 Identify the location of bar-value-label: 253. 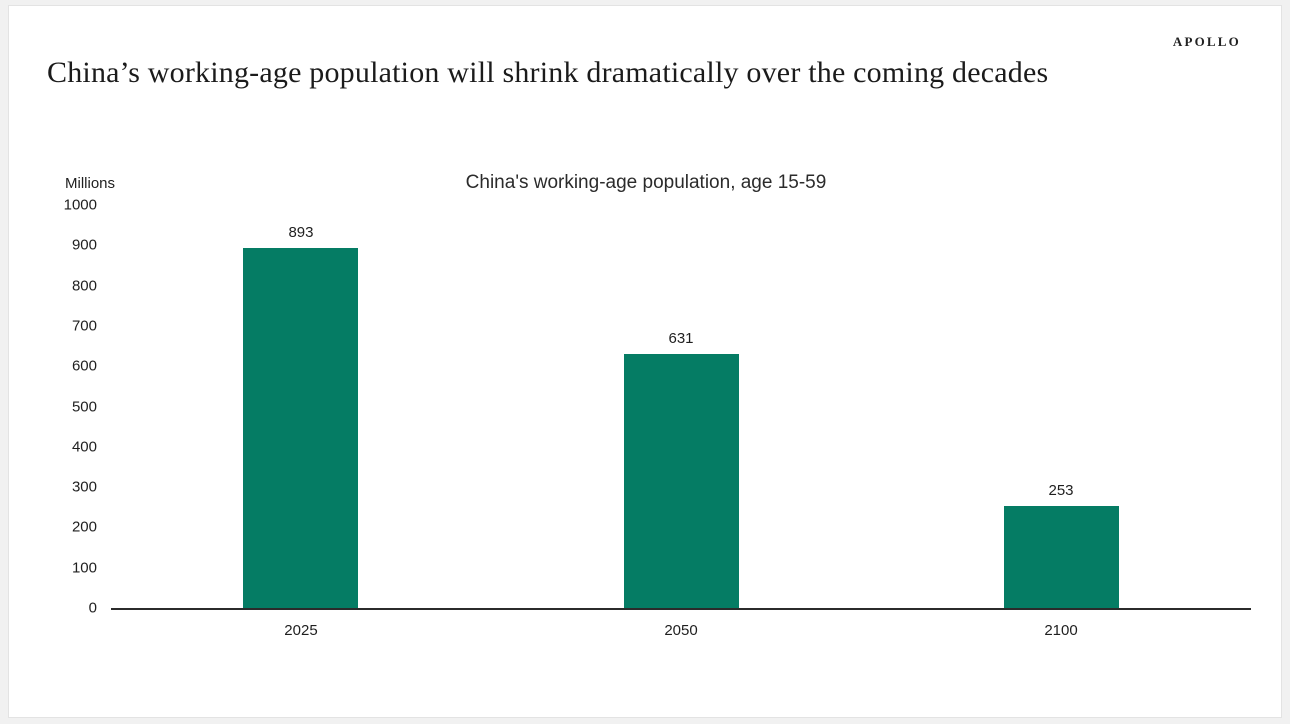
(1061, 491).